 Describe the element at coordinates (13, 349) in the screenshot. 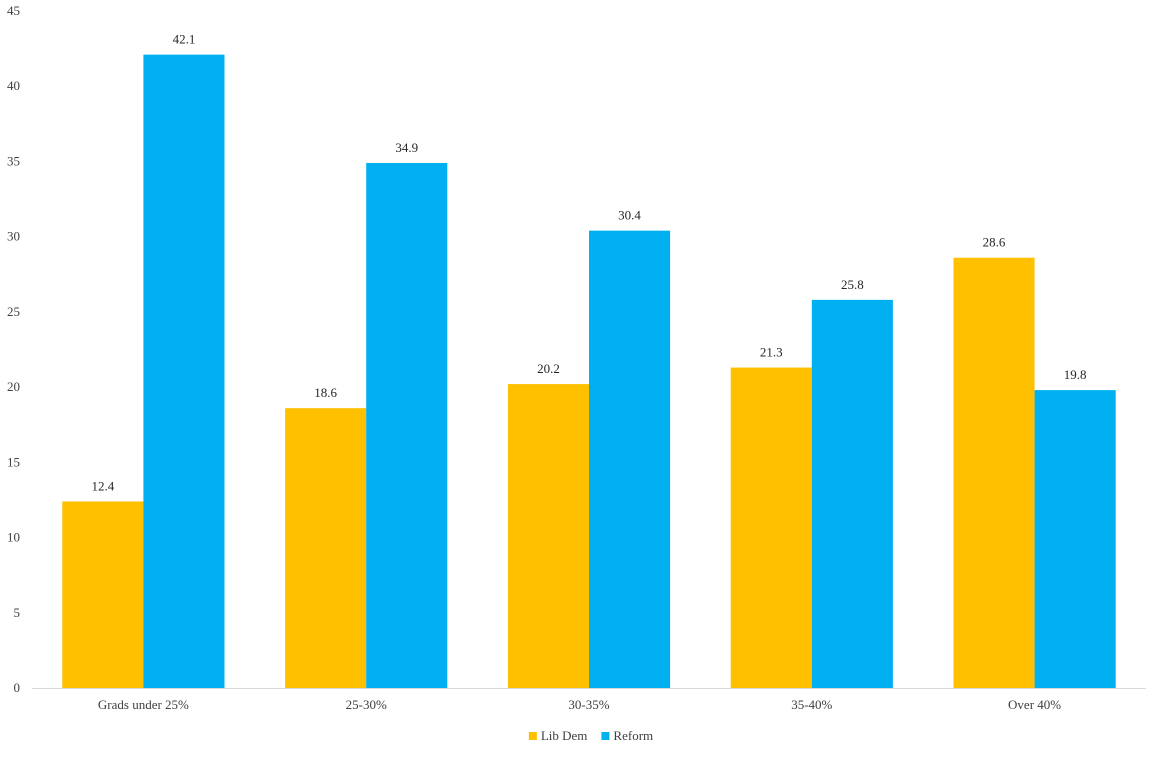

I see `y-axis: 0 5 10 15 20 25 30 35 40 45` at that location.